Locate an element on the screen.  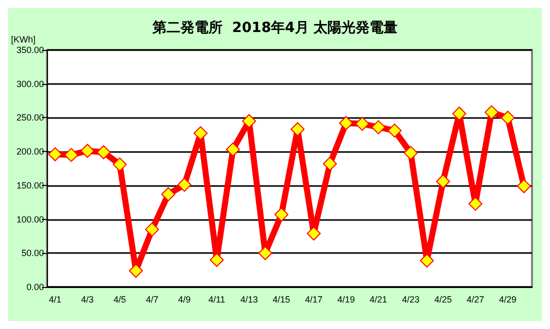
x-tick-label: 4/1 is located at coordinates (55, 299).